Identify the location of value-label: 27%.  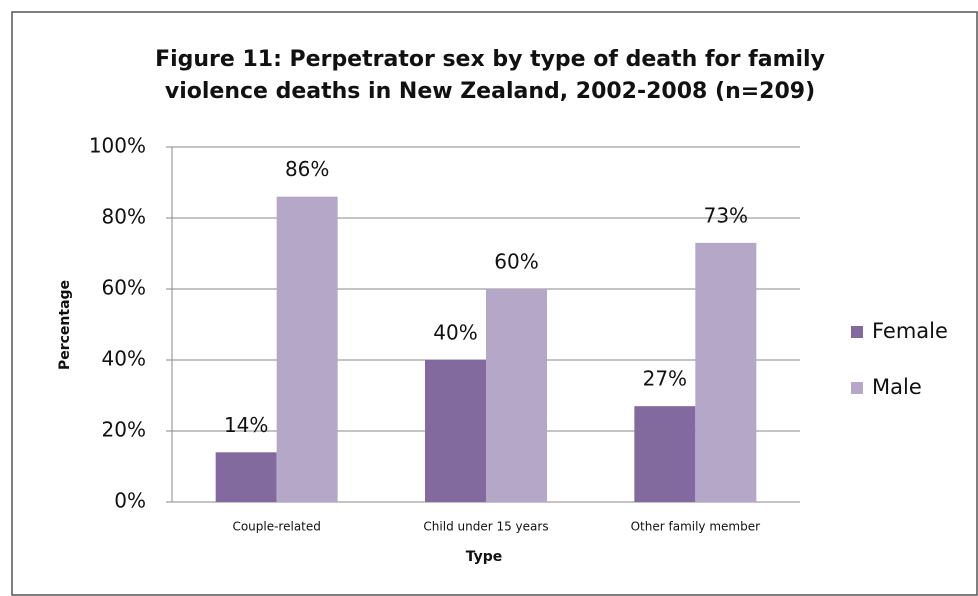
(665, 379).